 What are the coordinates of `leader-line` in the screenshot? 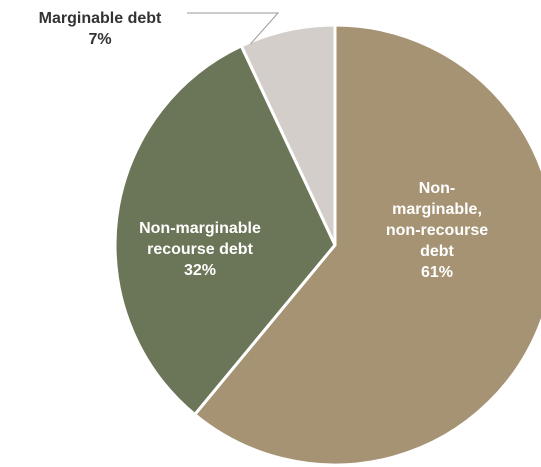 It's located at (233, 28).